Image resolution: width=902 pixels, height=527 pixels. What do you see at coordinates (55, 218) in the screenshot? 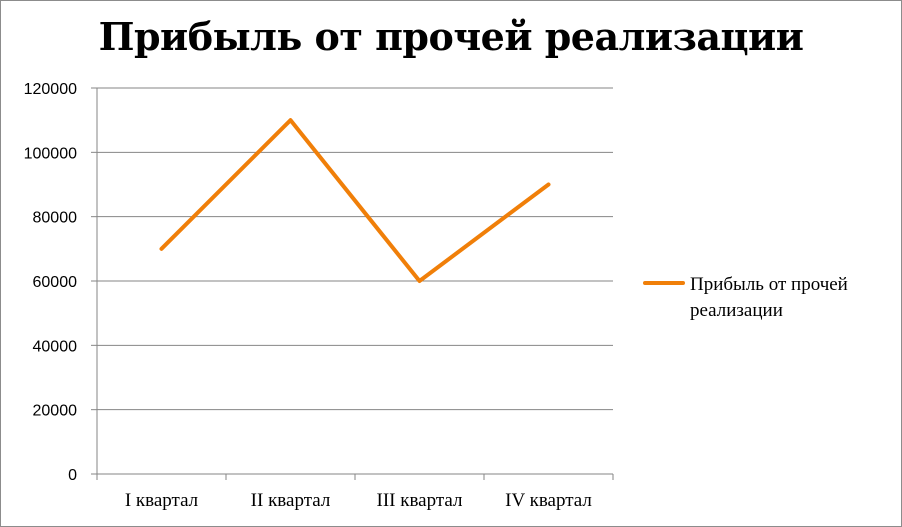
I see `y-tick-label: 80000` at bounding box center [55, 218].